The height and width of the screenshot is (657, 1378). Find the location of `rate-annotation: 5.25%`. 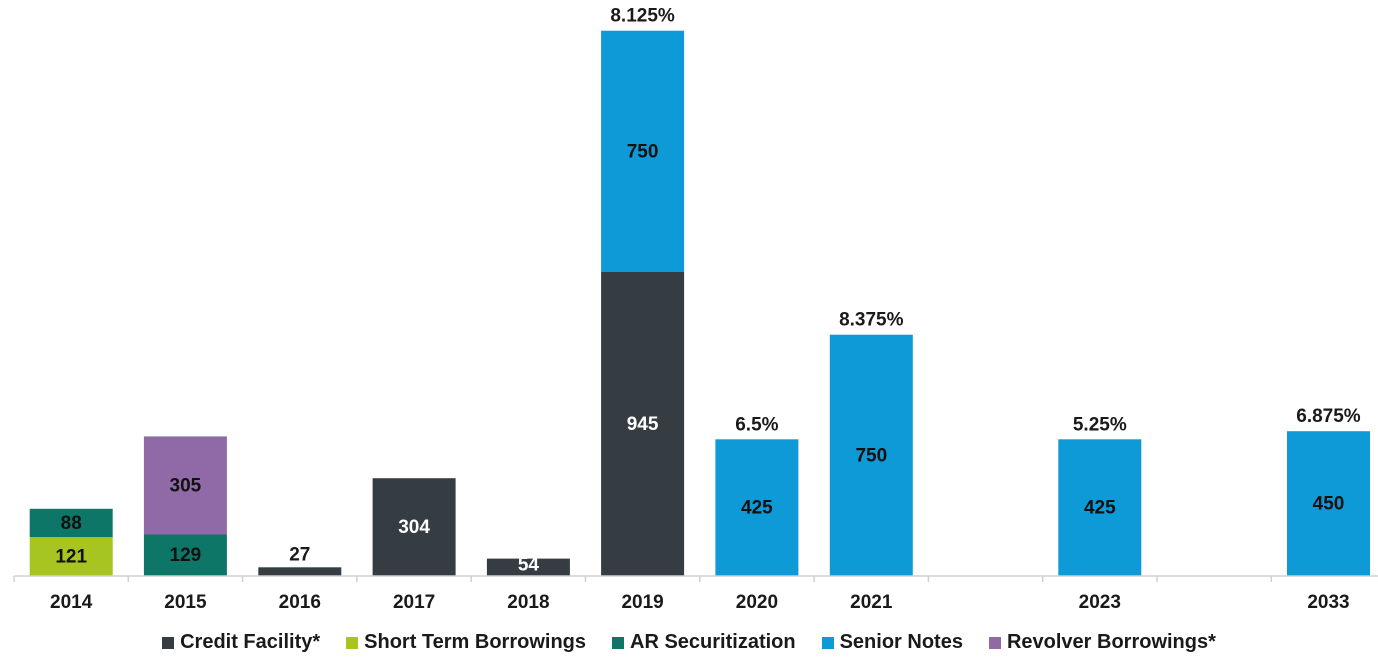

rate-annotation: 5.25% is located at coordinates (1100, 424).